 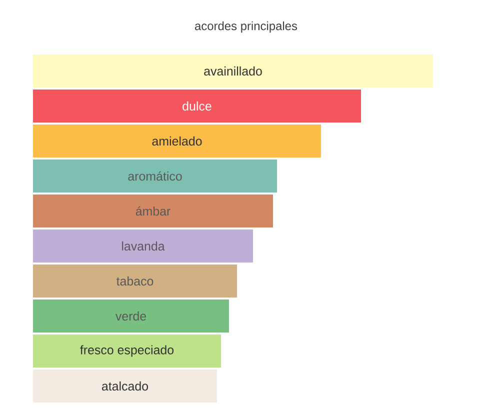 I want to click on chart-title: acordes principales, so click(x=246, y=27).